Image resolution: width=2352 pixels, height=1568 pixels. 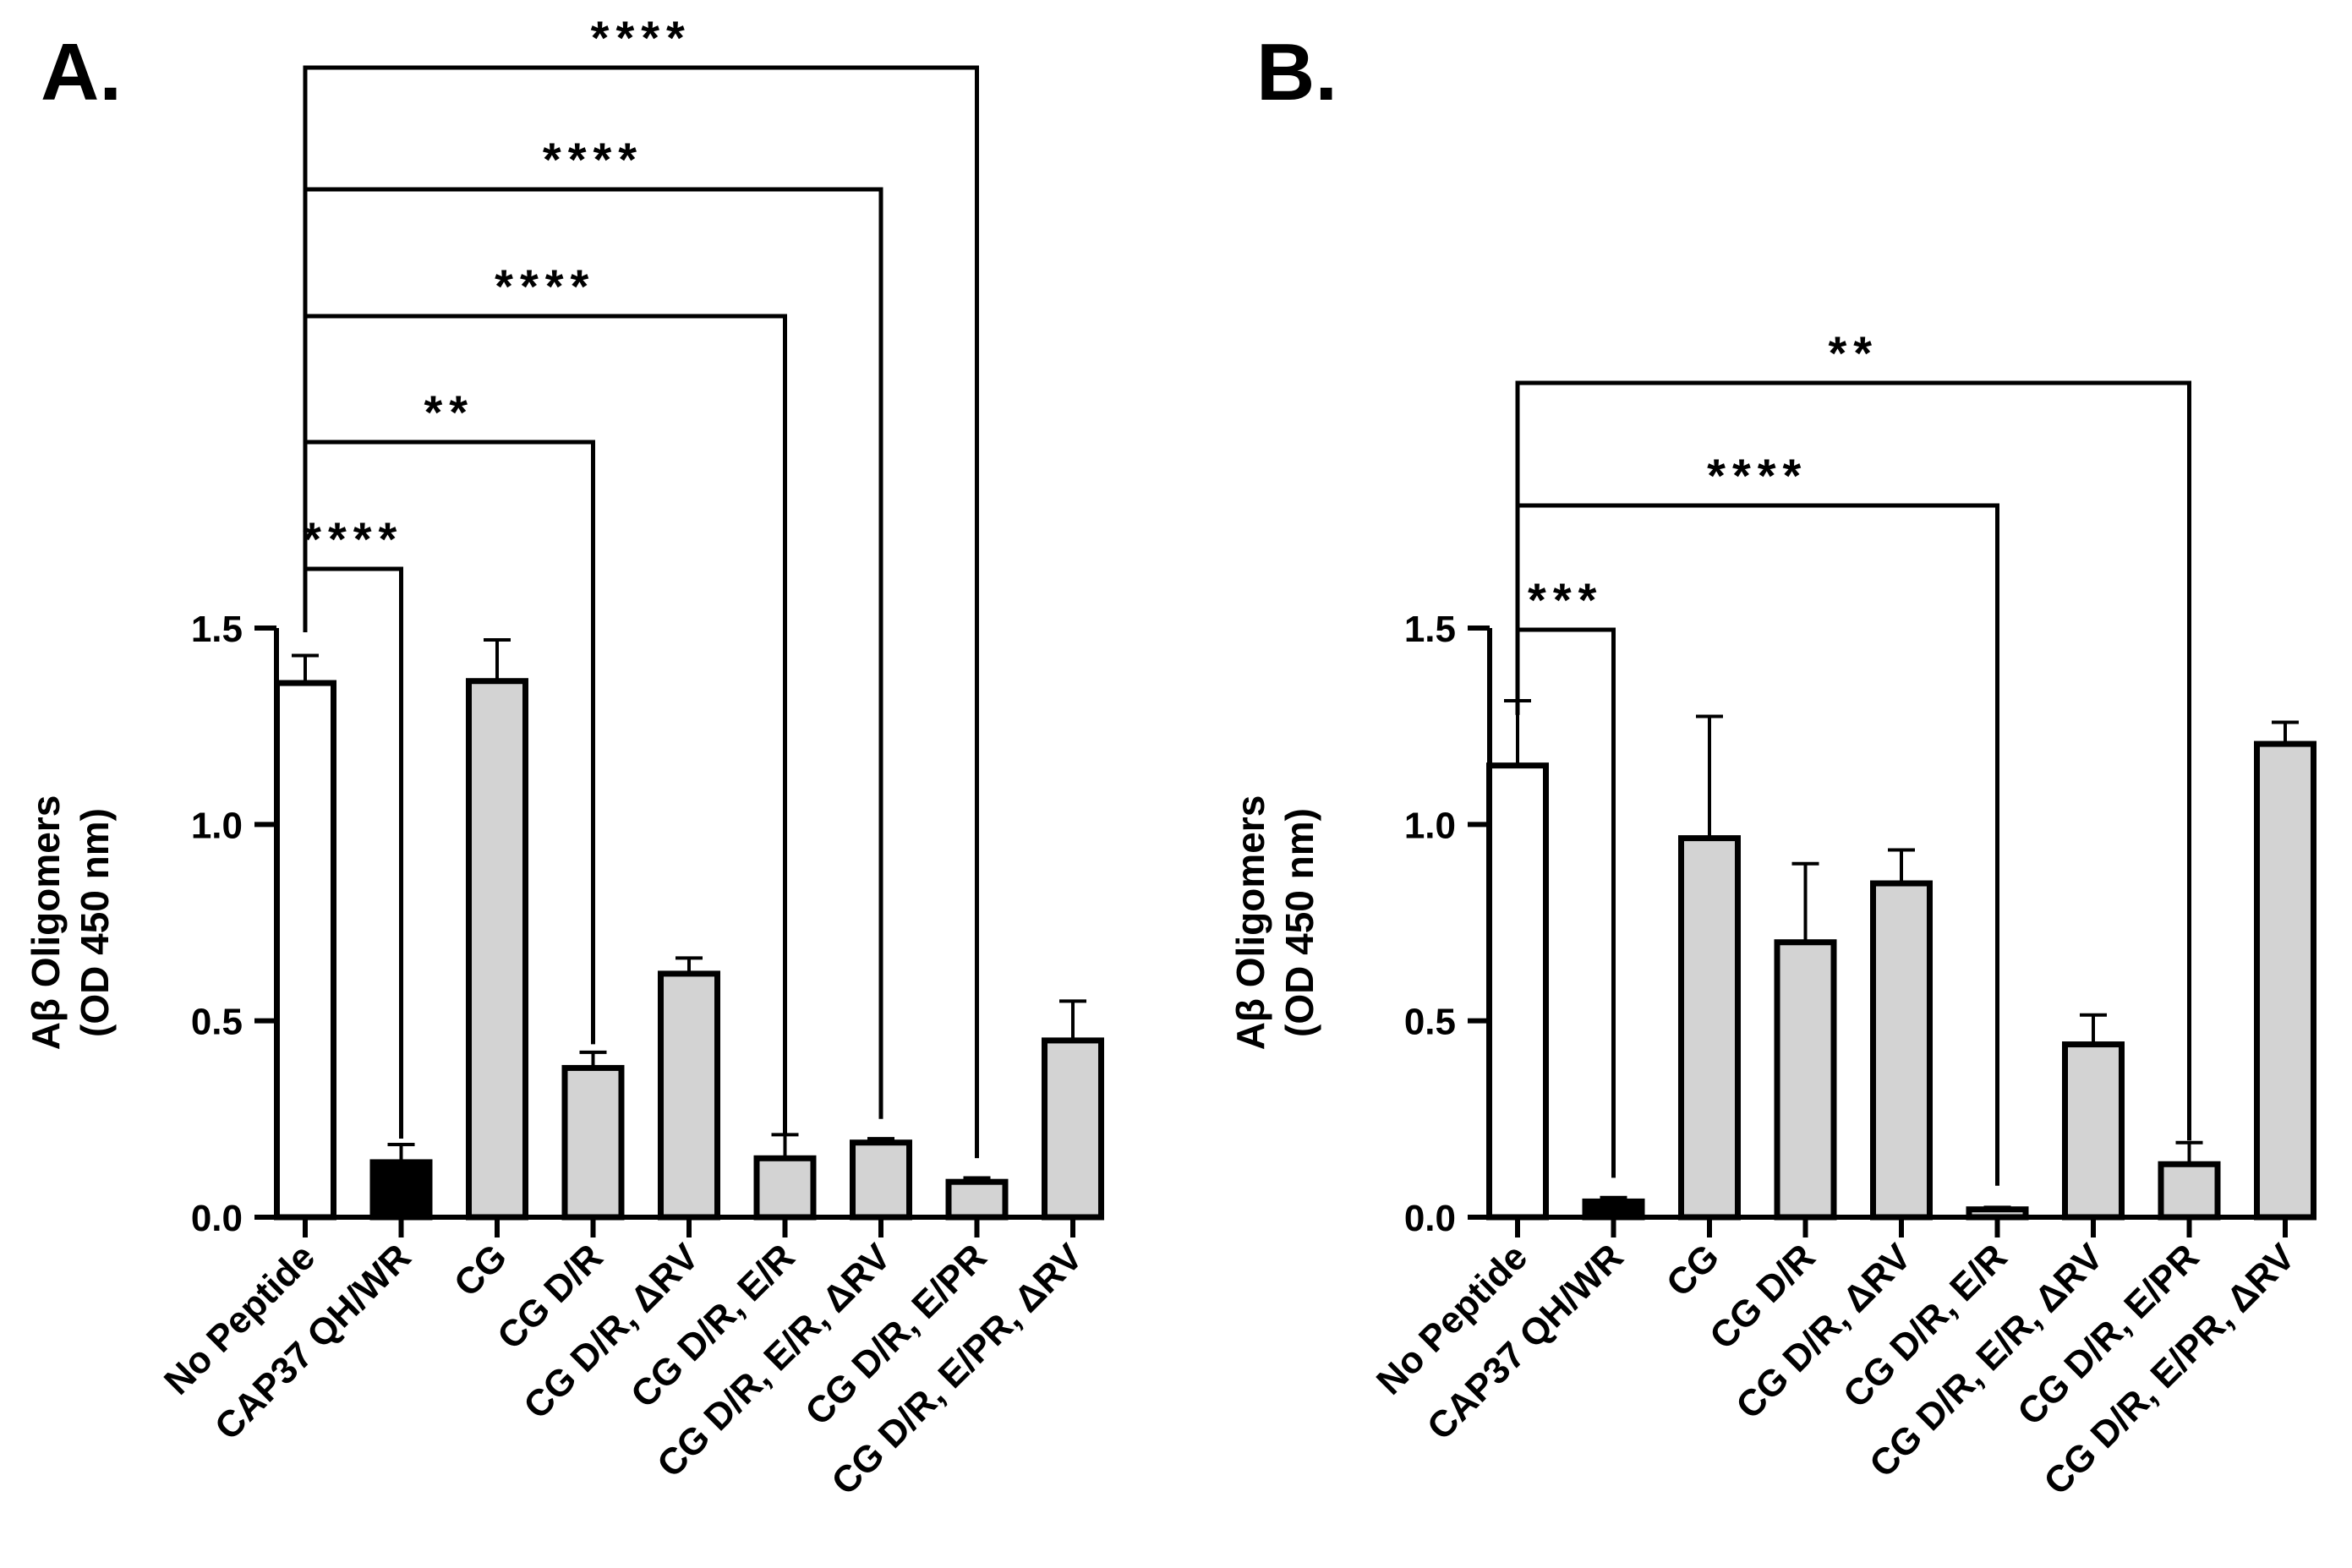 I want to click on panel-label: B., so click(x=1296, y=72).